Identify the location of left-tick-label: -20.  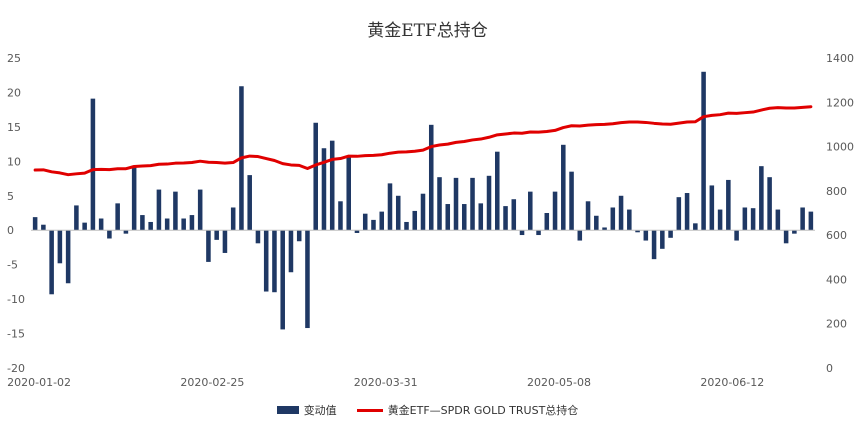
(16, 368).